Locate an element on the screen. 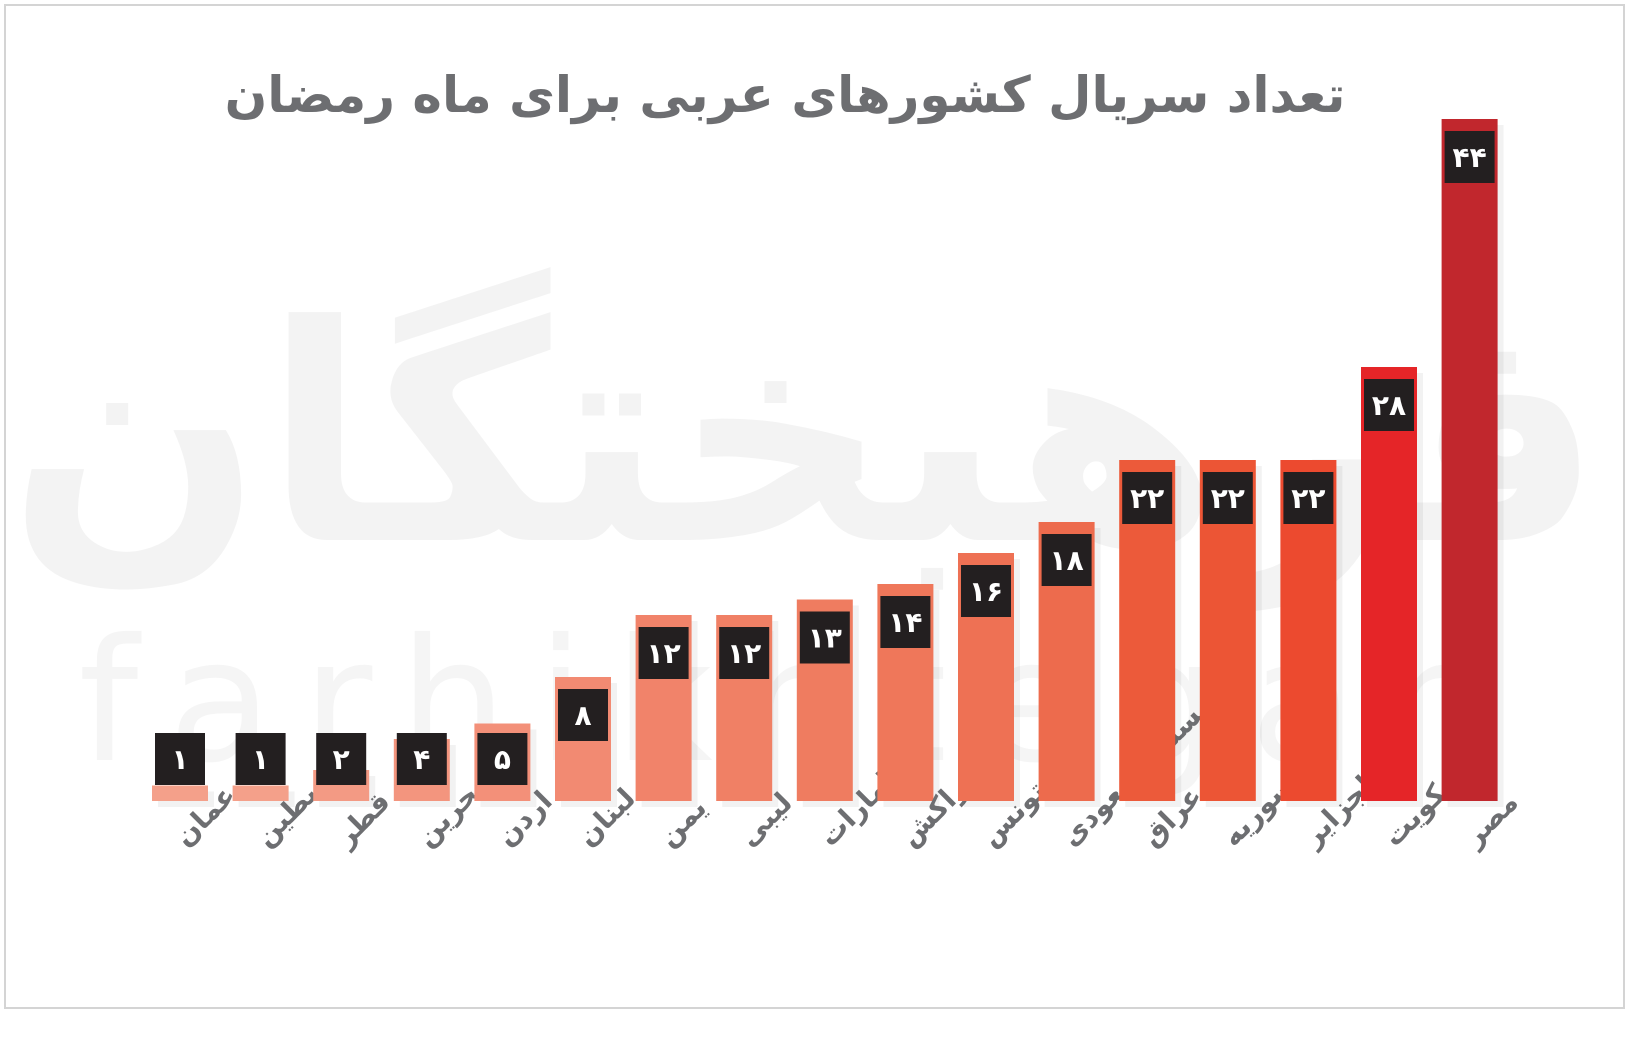 This screenshot has height=1037, width=1631. value-label: ۱۴ is located at coordinates (905, 622).